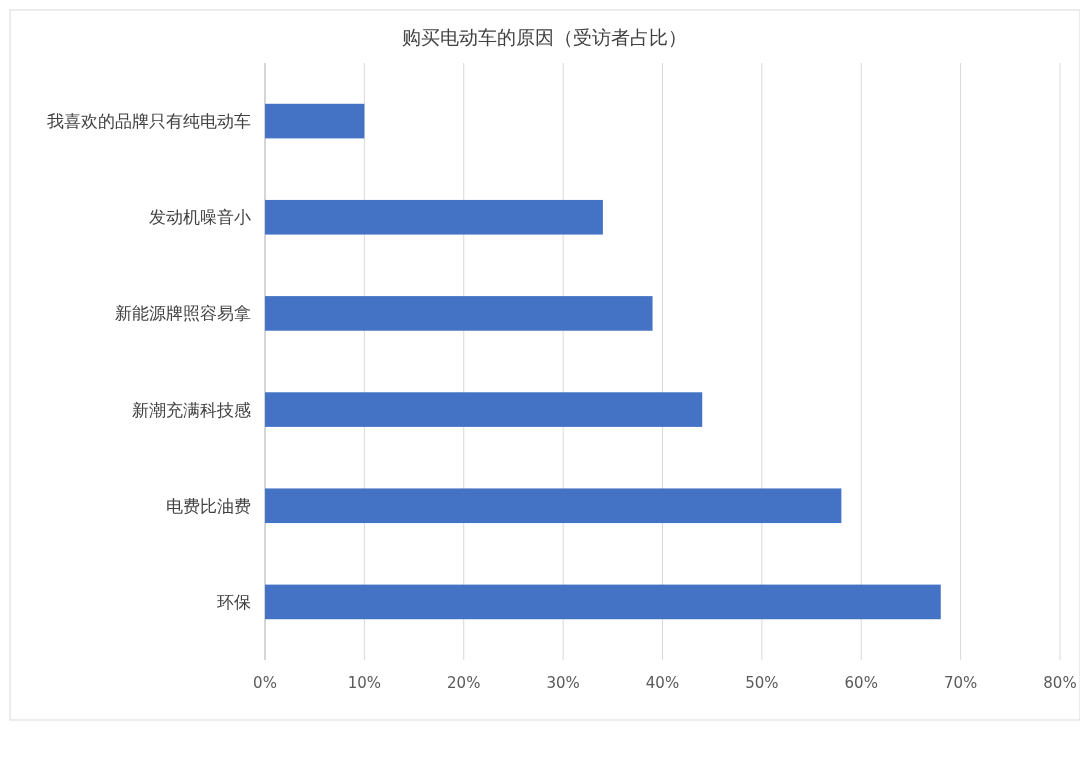 The height and width of the screenshot is (772, 1080). What do you see at coordinates (208, 505) in the screenshot?
I see `y-tick-label: 电费比油费` at bounding box center [208, 505].